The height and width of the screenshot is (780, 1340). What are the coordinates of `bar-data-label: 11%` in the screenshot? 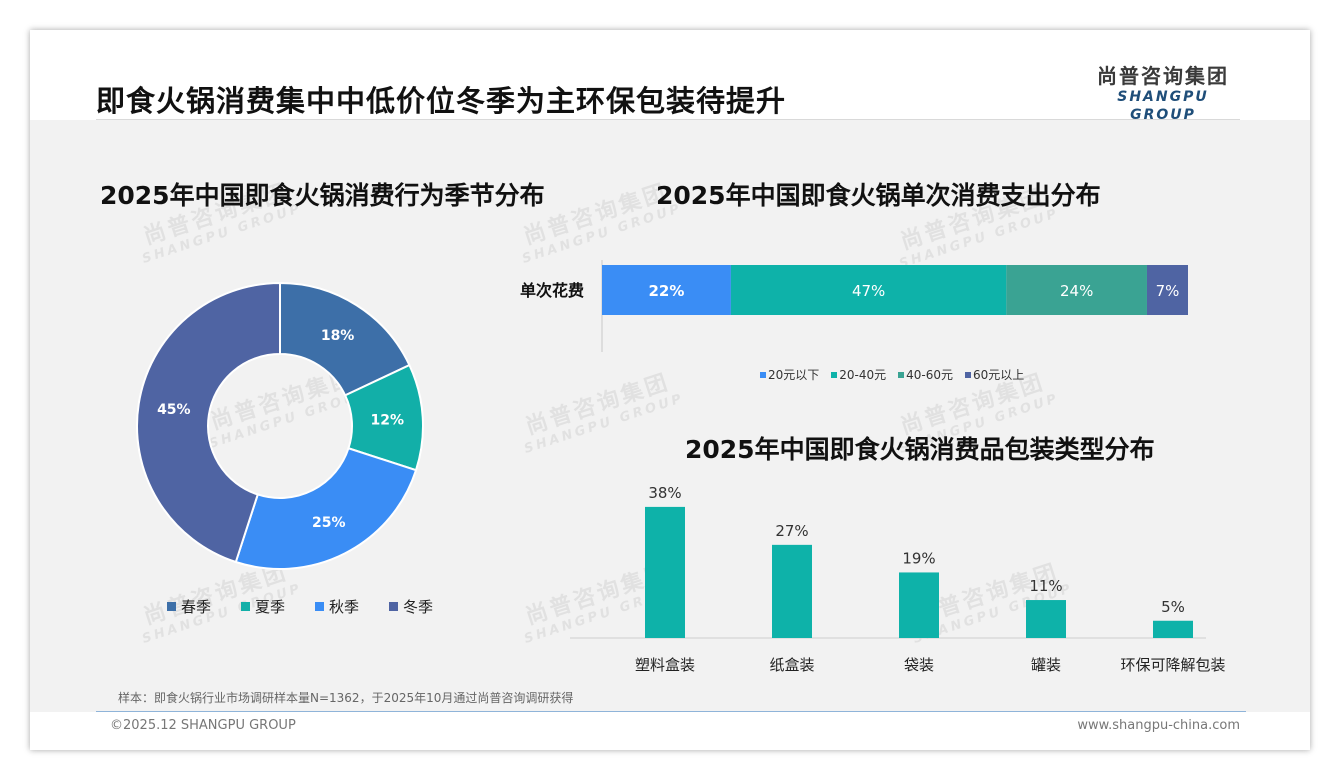 It's located at (1045, 586).